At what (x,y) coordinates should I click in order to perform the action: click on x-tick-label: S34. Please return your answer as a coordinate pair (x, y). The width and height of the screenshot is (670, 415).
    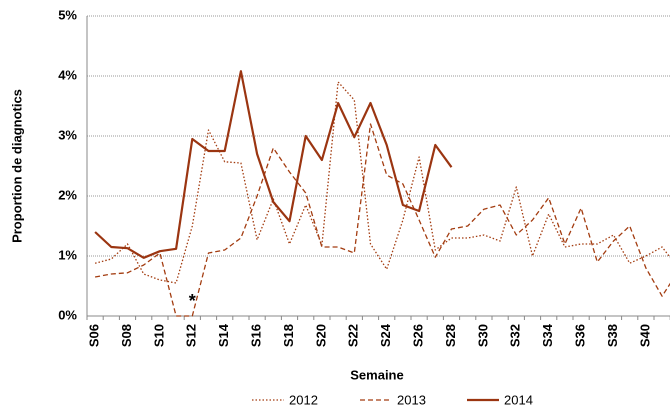
    Looking at the image, I should click on (547, 335).